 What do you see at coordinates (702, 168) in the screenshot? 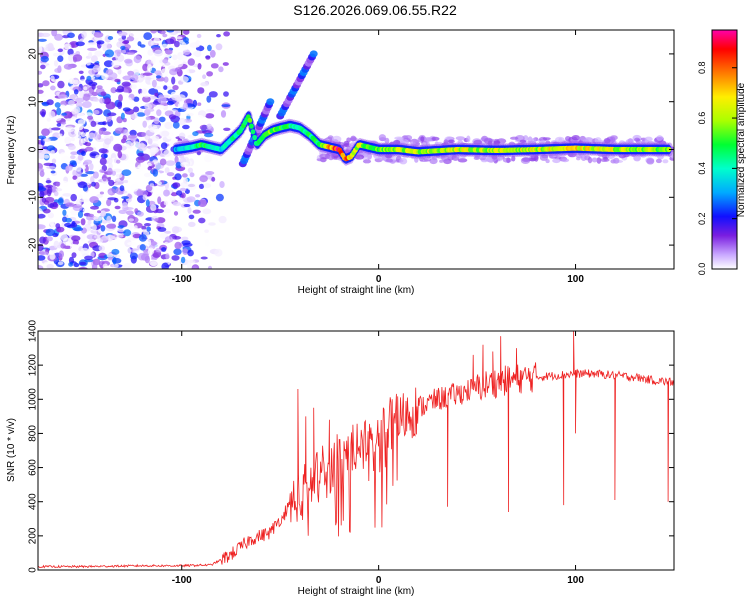
I see `colorbar-tick-label: 0.4` at bounding box center [702, 168].